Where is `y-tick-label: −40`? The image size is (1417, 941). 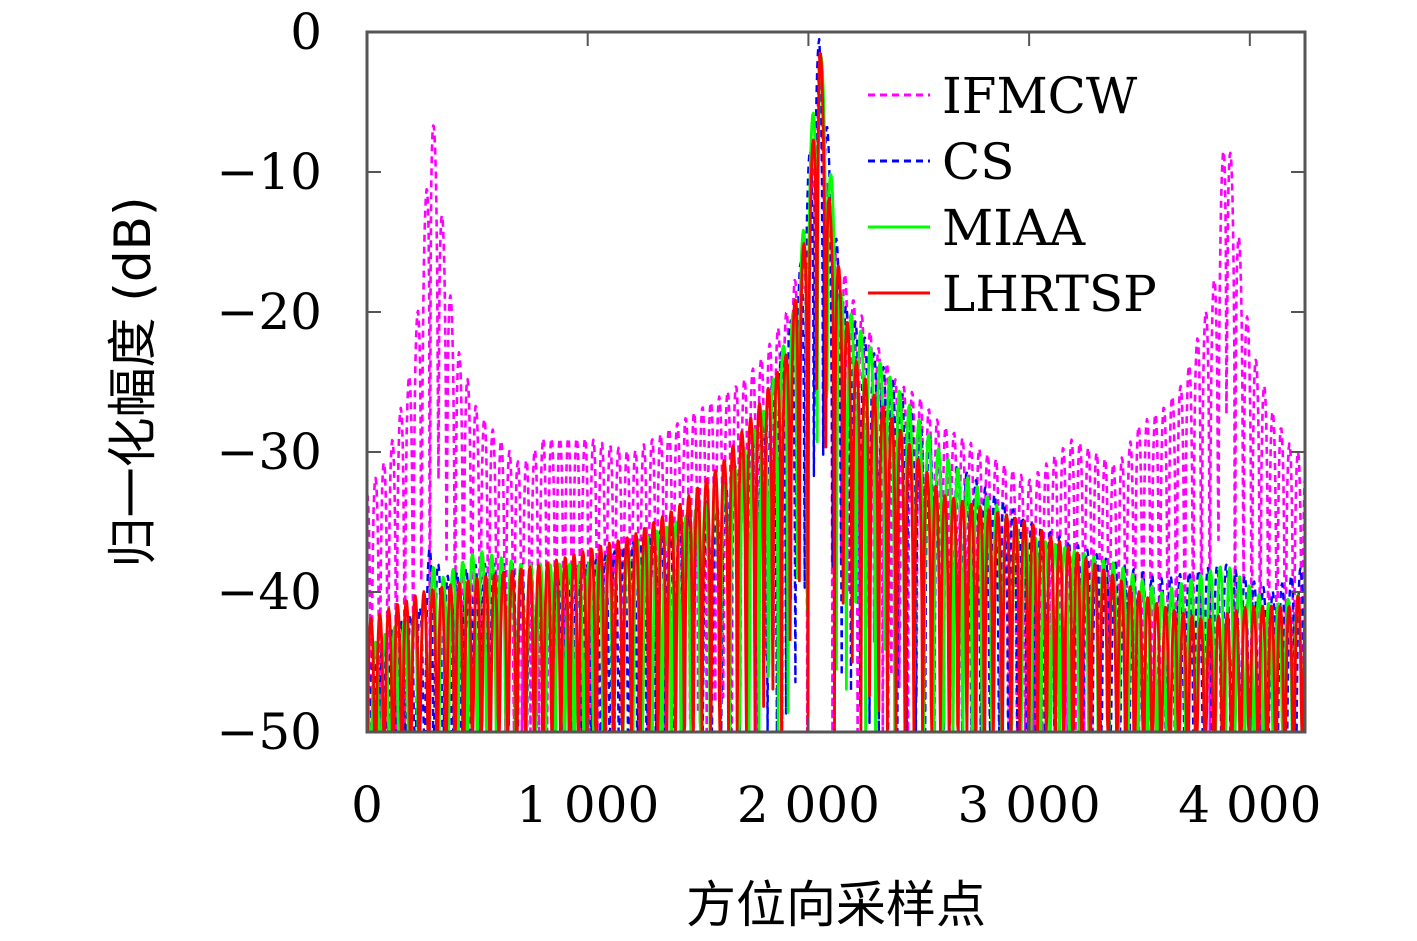
y-tick-label: −40 is located at coordinates (269, 592).